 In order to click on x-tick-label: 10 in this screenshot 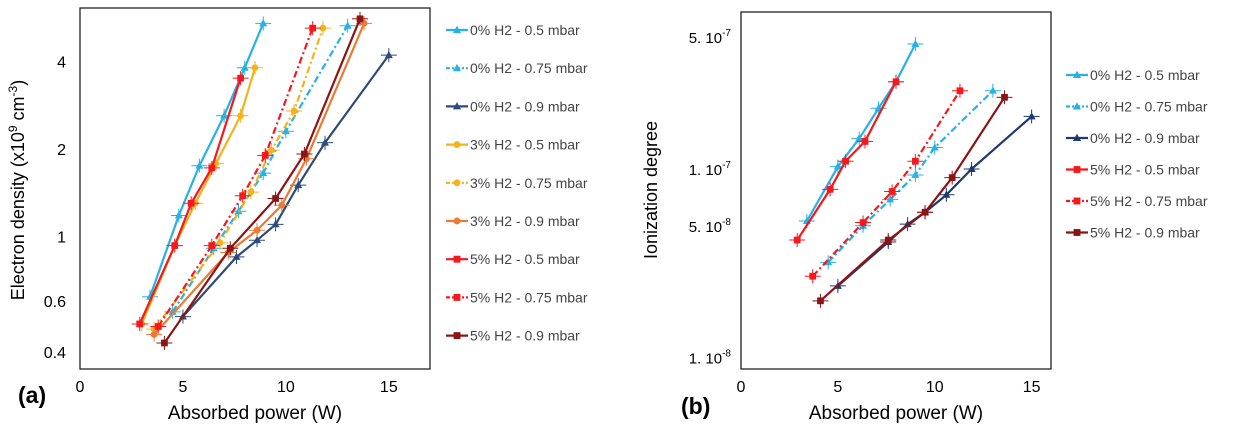, I will do `click(935, 387)`.